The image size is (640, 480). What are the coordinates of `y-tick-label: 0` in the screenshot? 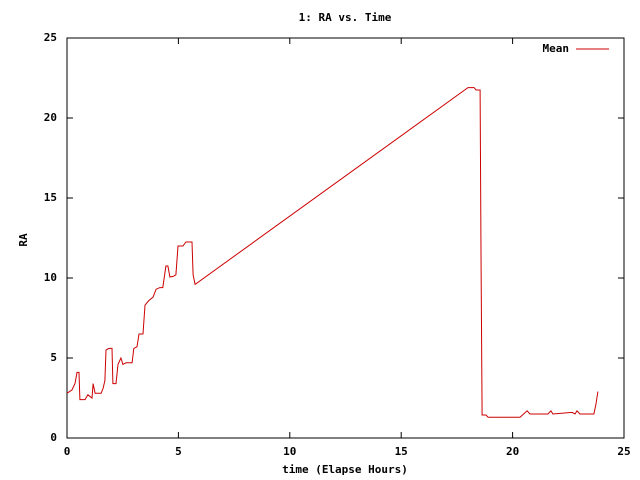 It's located at (53, 437).